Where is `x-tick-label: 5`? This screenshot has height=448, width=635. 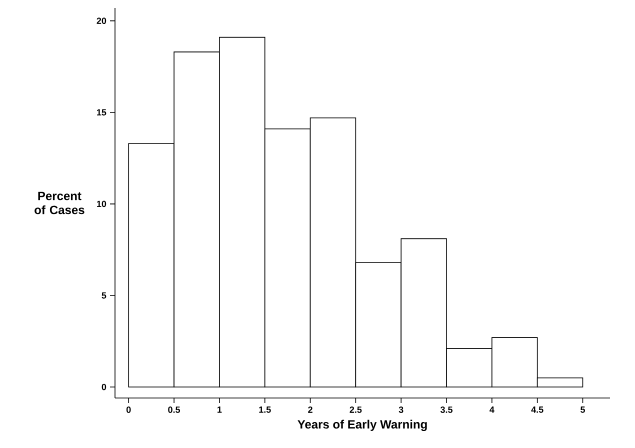
x-tick-label: 5 is located at coordinates (582, 409).